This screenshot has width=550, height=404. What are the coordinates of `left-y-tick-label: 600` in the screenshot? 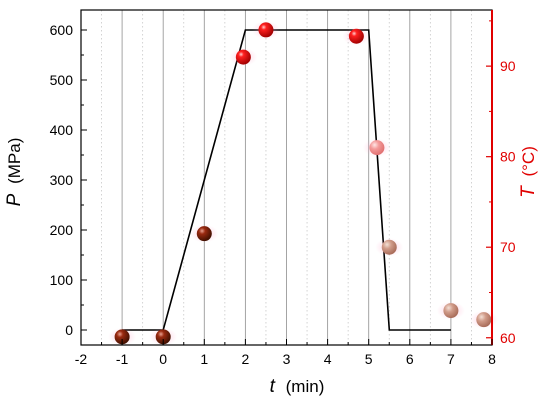 It's located at (62, 30).